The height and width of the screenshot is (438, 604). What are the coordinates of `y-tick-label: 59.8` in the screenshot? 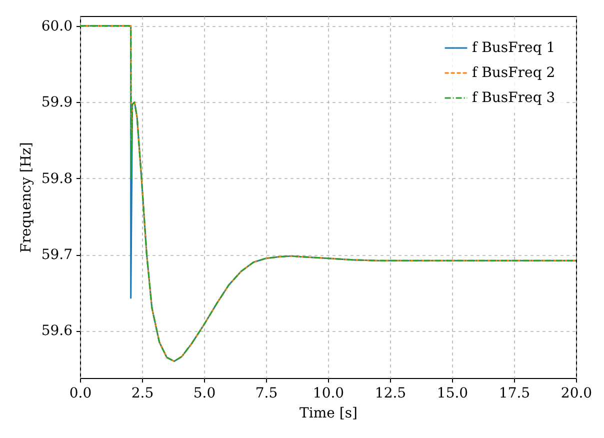 It's located at (56, 178).